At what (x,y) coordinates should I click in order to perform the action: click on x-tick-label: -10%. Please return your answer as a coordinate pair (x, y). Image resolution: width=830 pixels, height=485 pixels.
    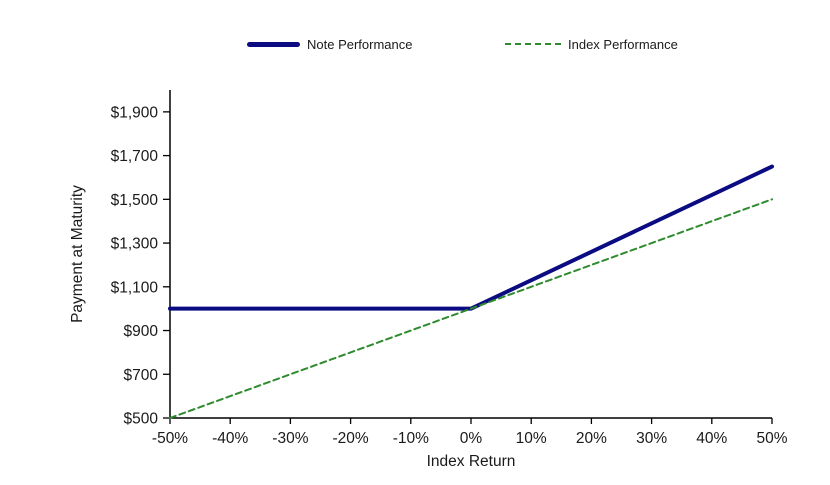
    Looking at the image, I should click on (411, 438).